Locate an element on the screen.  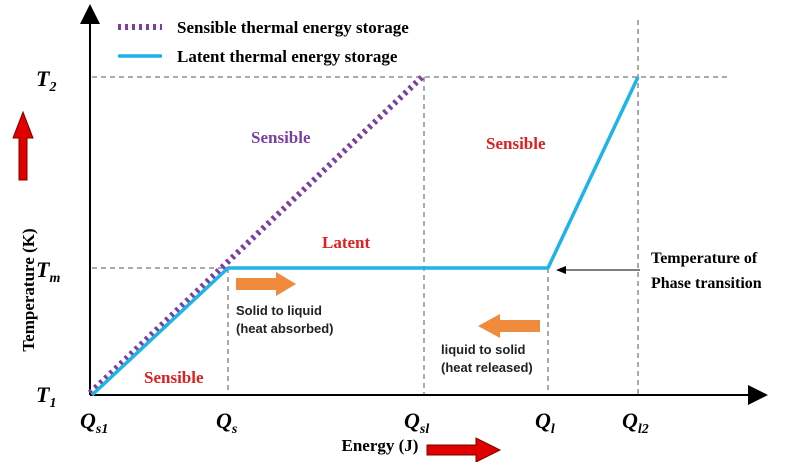
sensible-bottom-label: Sensible is located at coordinates (174, 377).